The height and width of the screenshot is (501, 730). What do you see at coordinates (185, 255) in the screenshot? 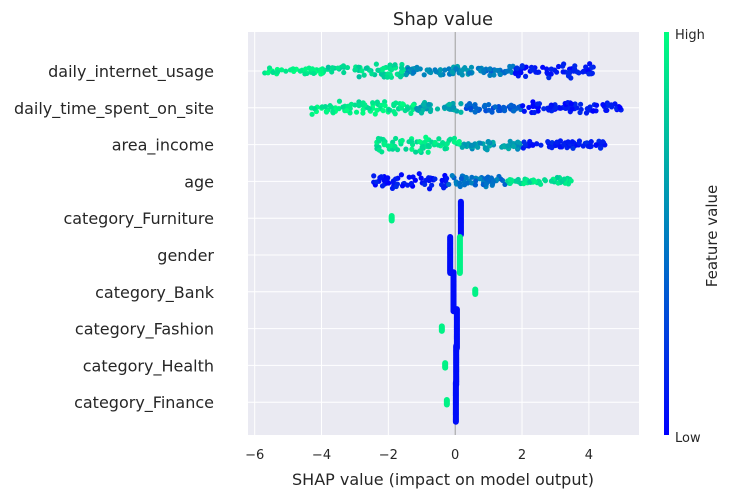
I see `feature-label: gender` at bounding box center [185, 255].